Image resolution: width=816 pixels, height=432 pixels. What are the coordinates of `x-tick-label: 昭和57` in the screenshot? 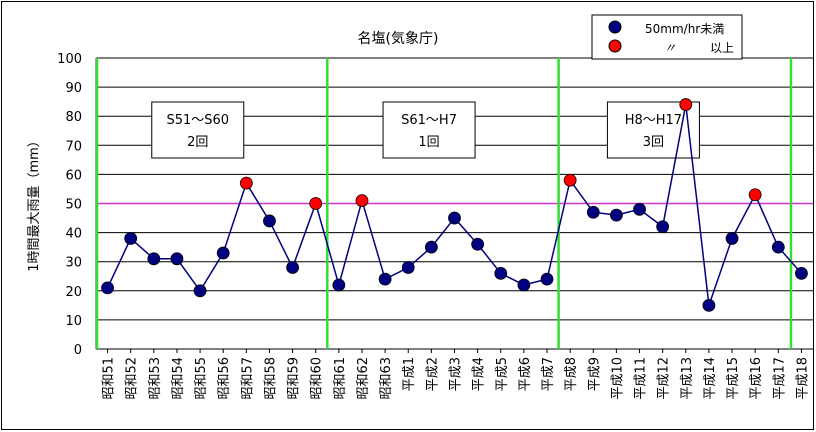 It's located at (247, 378).